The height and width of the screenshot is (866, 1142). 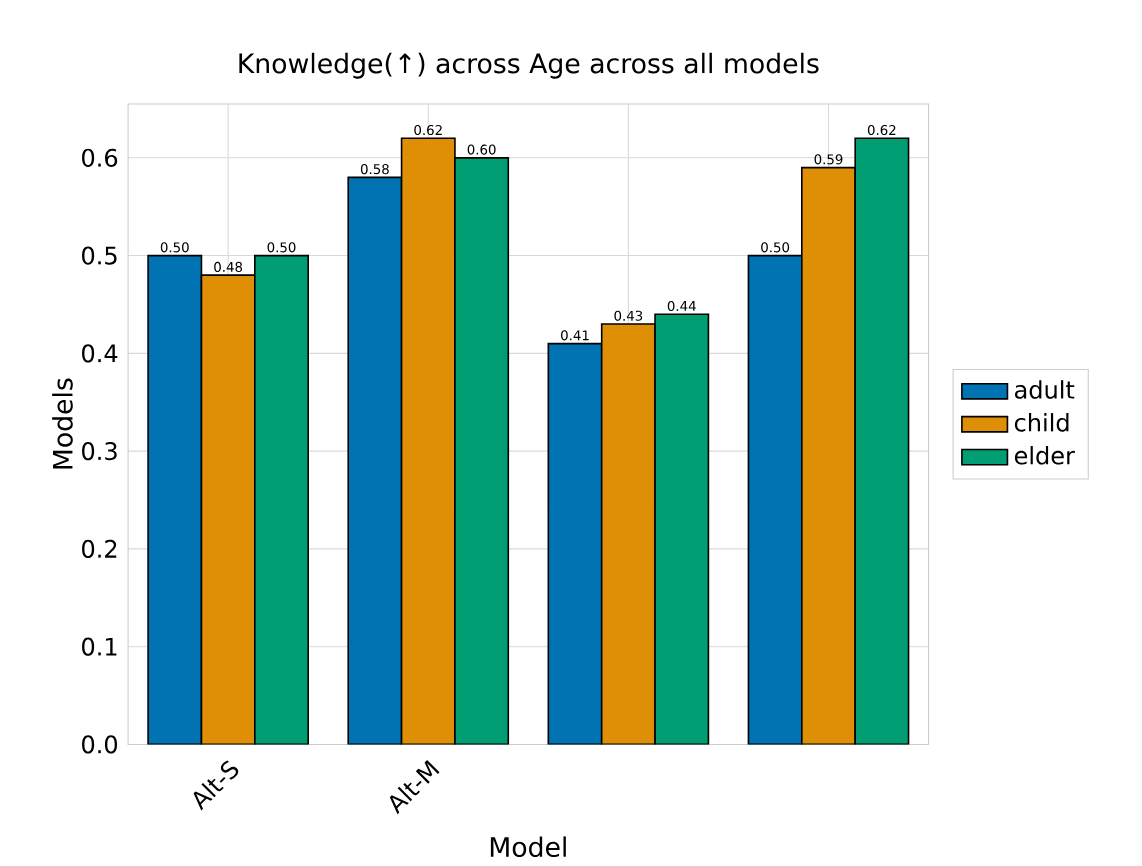 I want to click on x-axis-title: Model, so click(x=528, y=847).